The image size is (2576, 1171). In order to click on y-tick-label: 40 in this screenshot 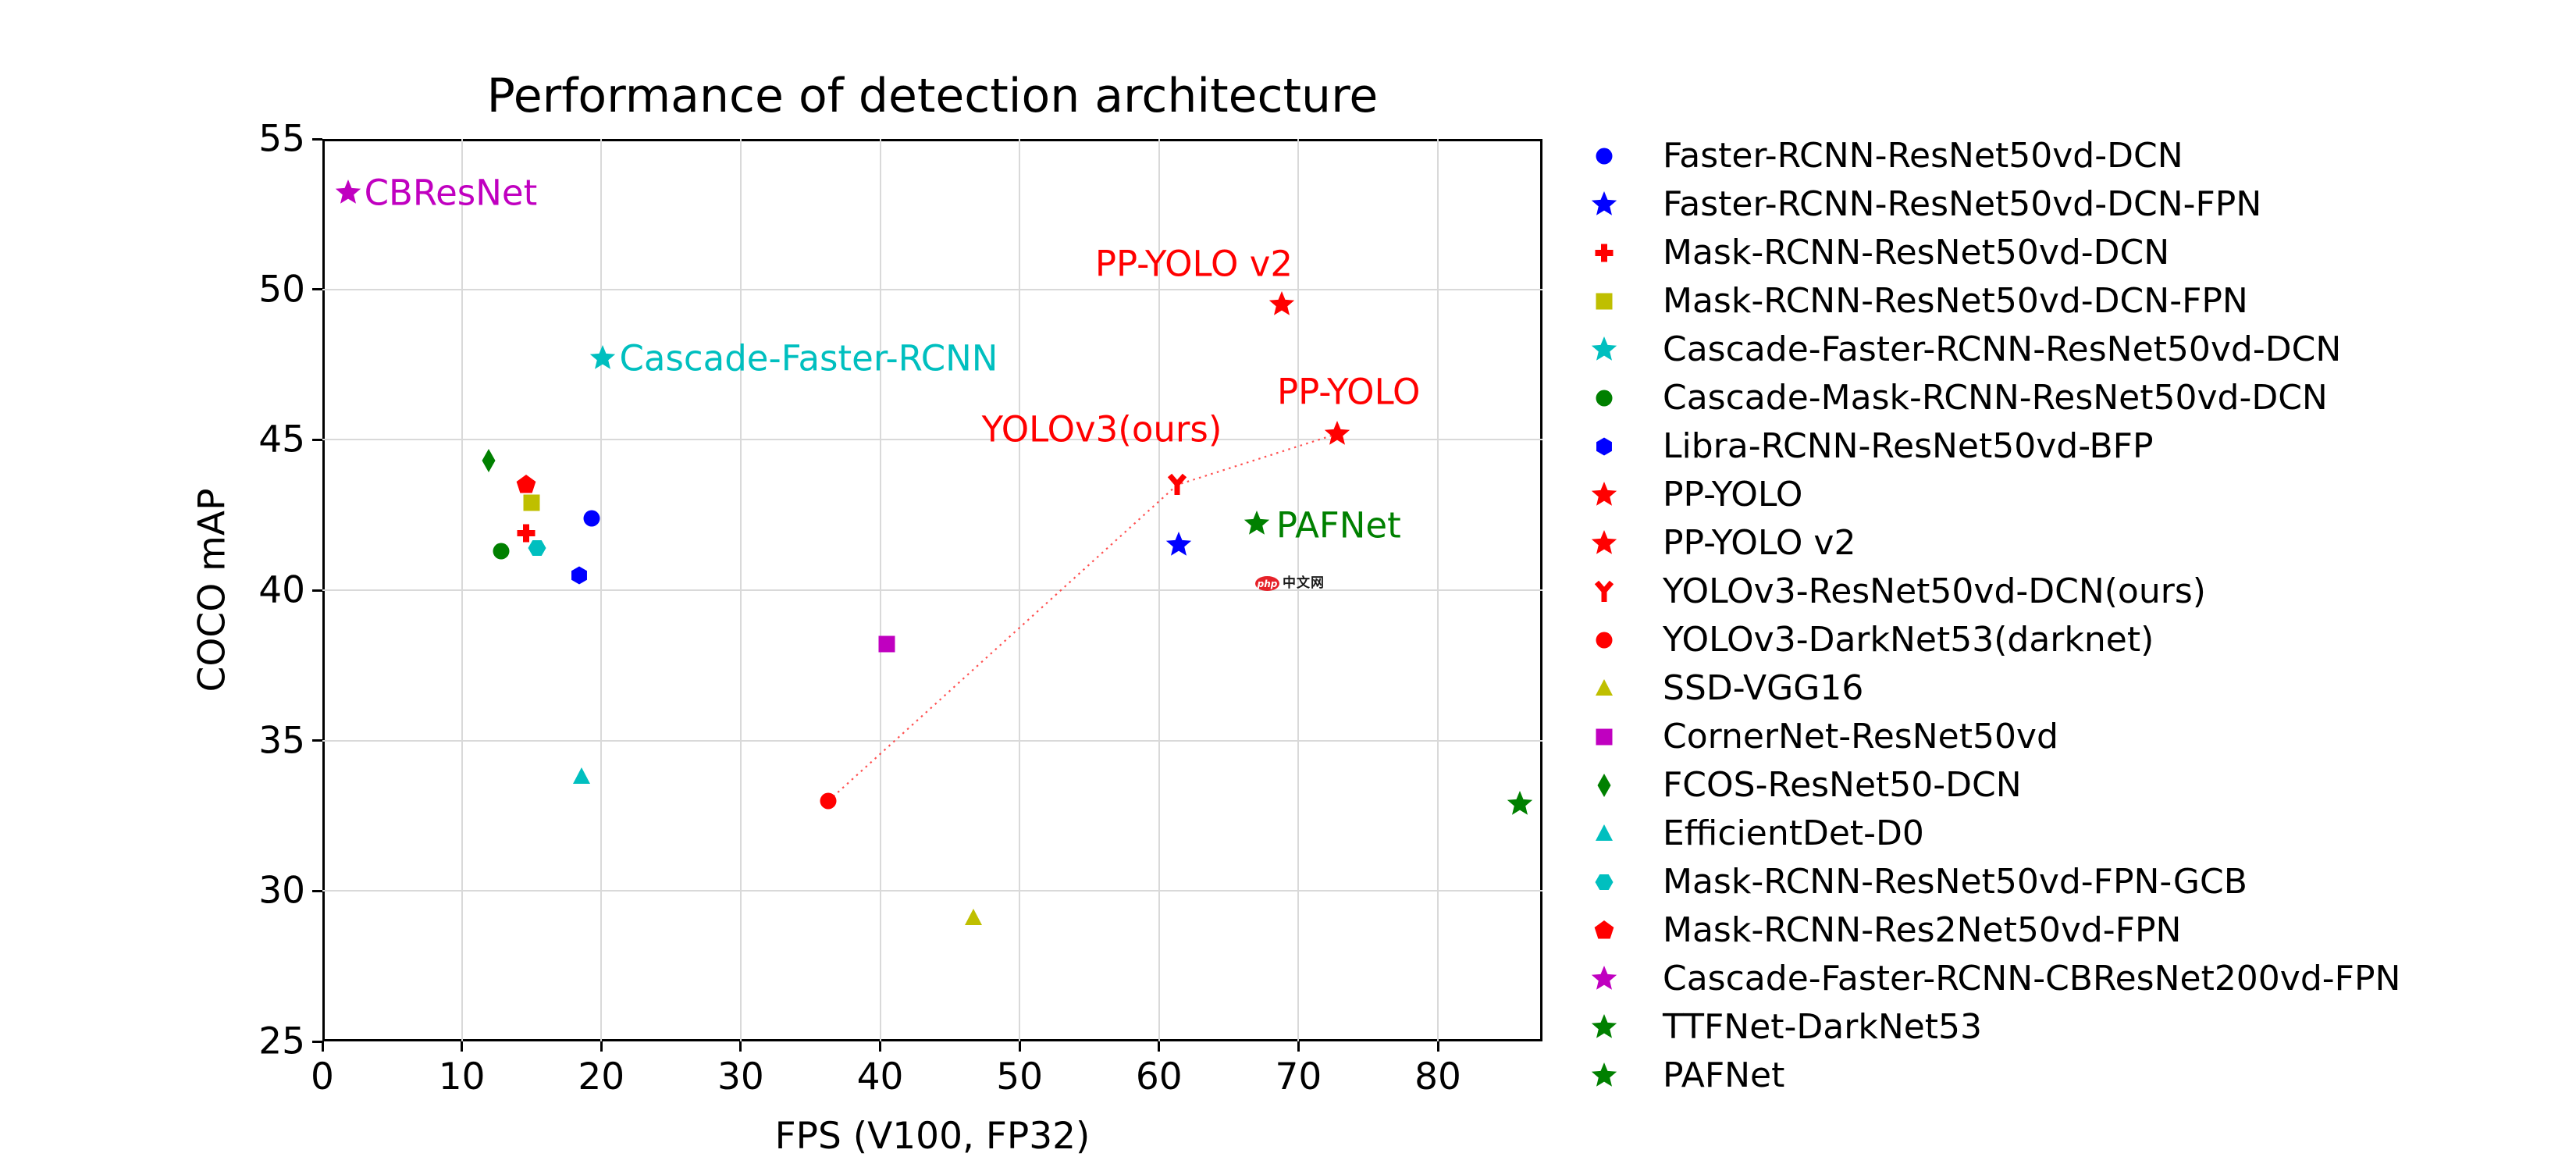, I will do `click(281, 590)`.